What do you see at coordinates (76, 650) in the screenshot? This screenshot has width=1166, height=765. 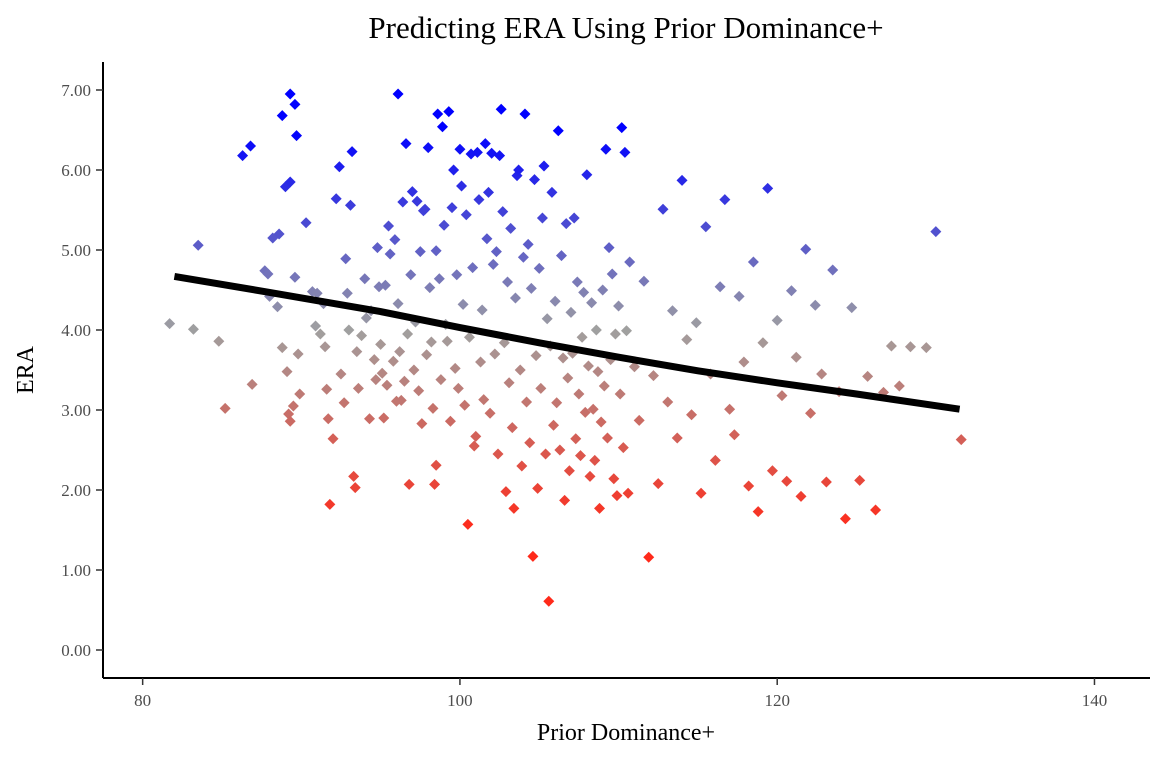 I see `y-tick-label: 0.00` at bounding box center [76, 650].